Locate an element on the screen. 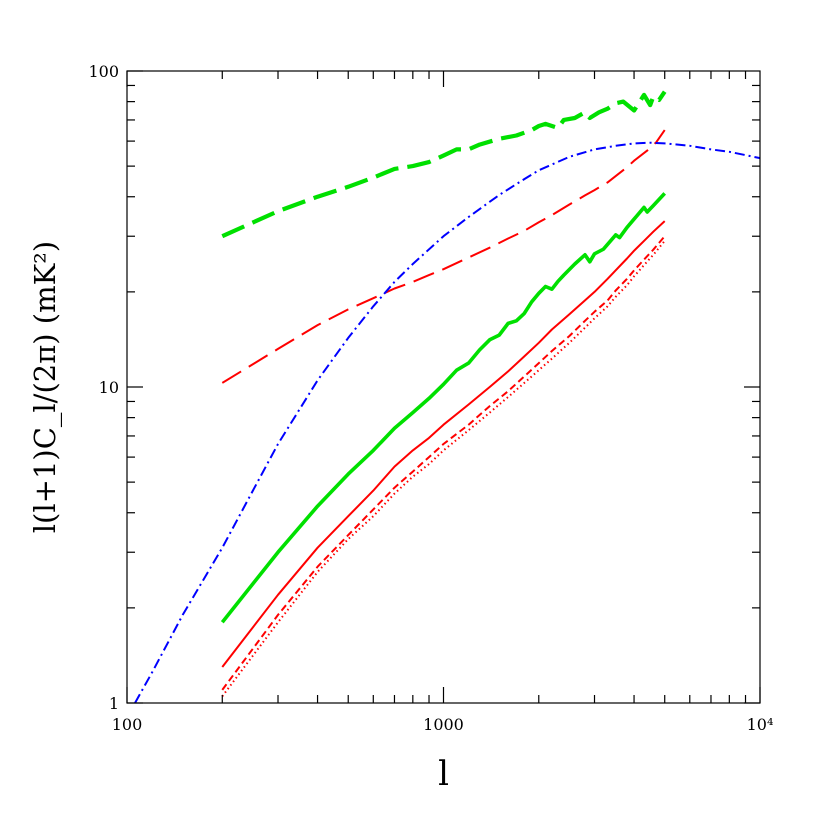  y-tick-label-100: 100 is located at coordinates (103, 71).